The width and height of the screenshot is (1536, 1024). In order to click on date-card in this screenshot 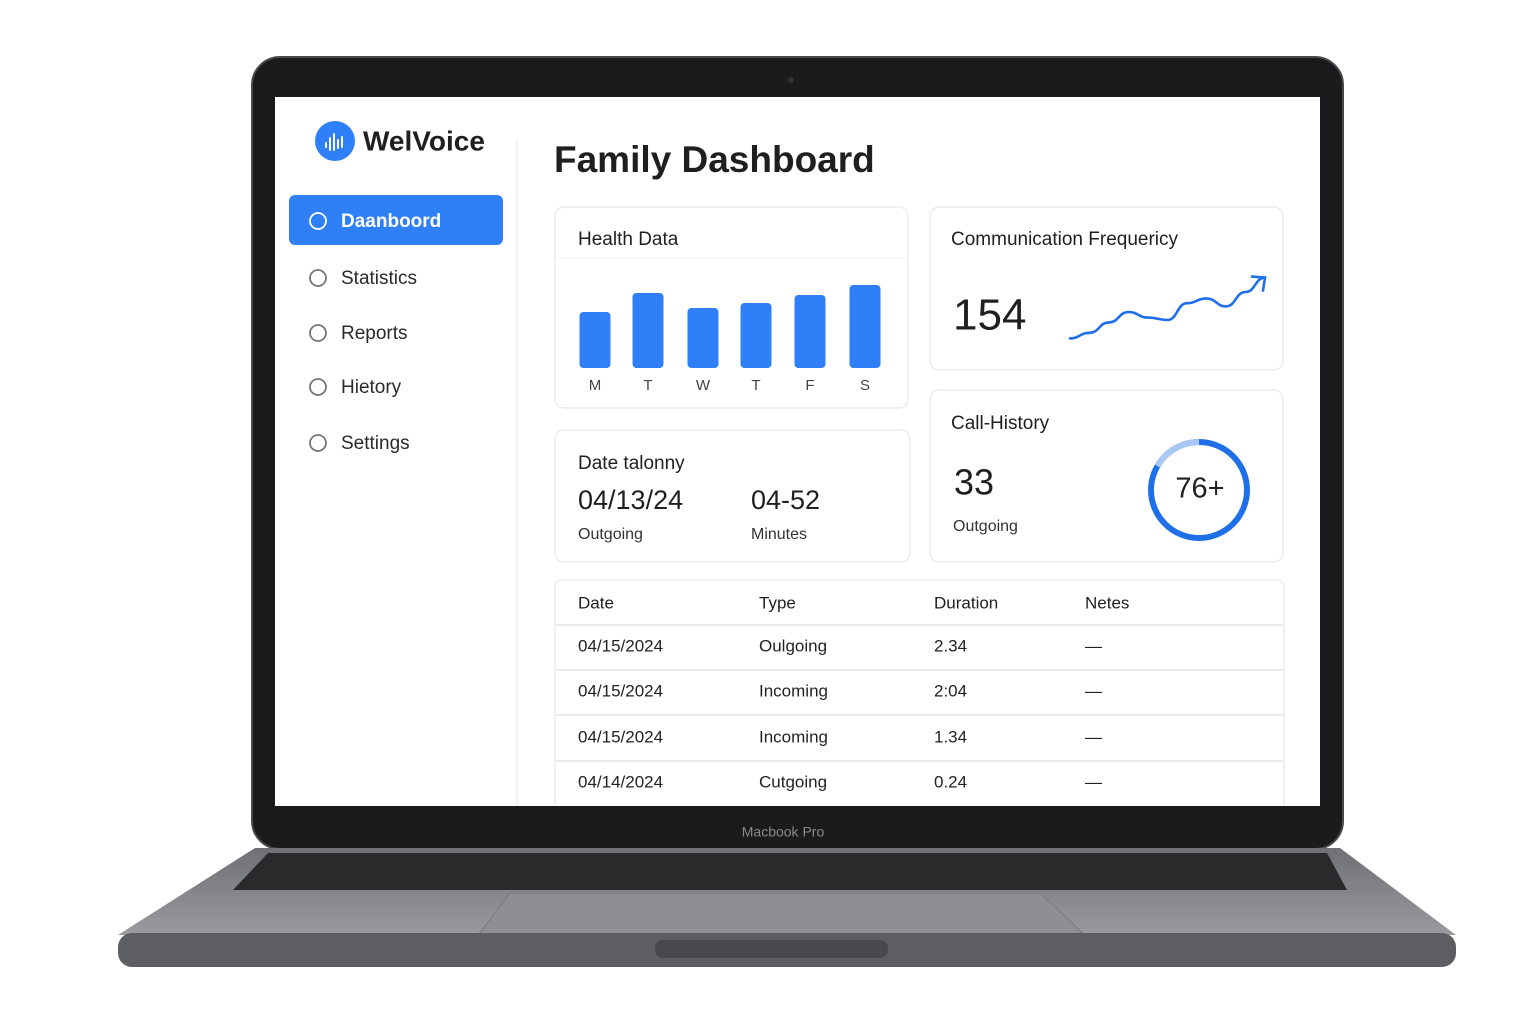, I will do `click(732, 496)`.